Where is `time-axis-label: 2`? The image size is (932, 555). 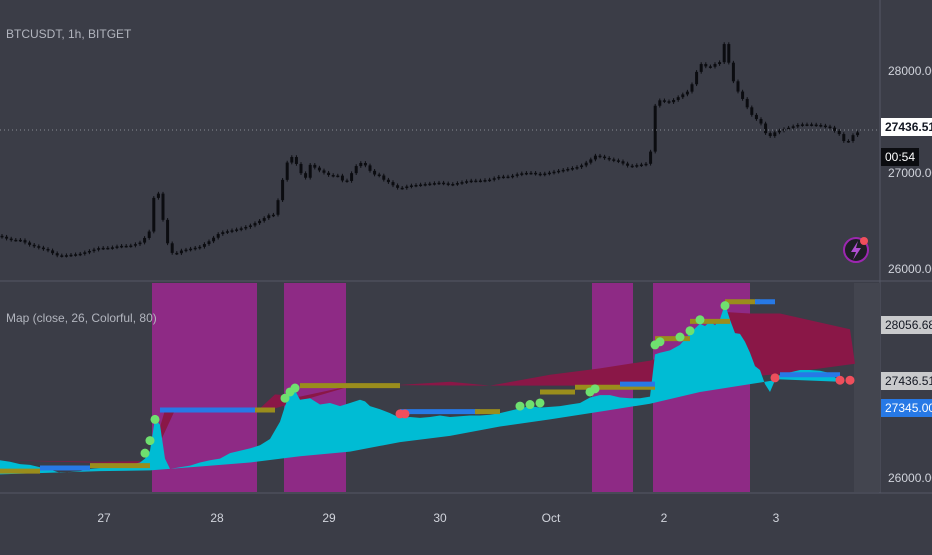 time-axis-label: 2 is located at coordinates (664, 518).